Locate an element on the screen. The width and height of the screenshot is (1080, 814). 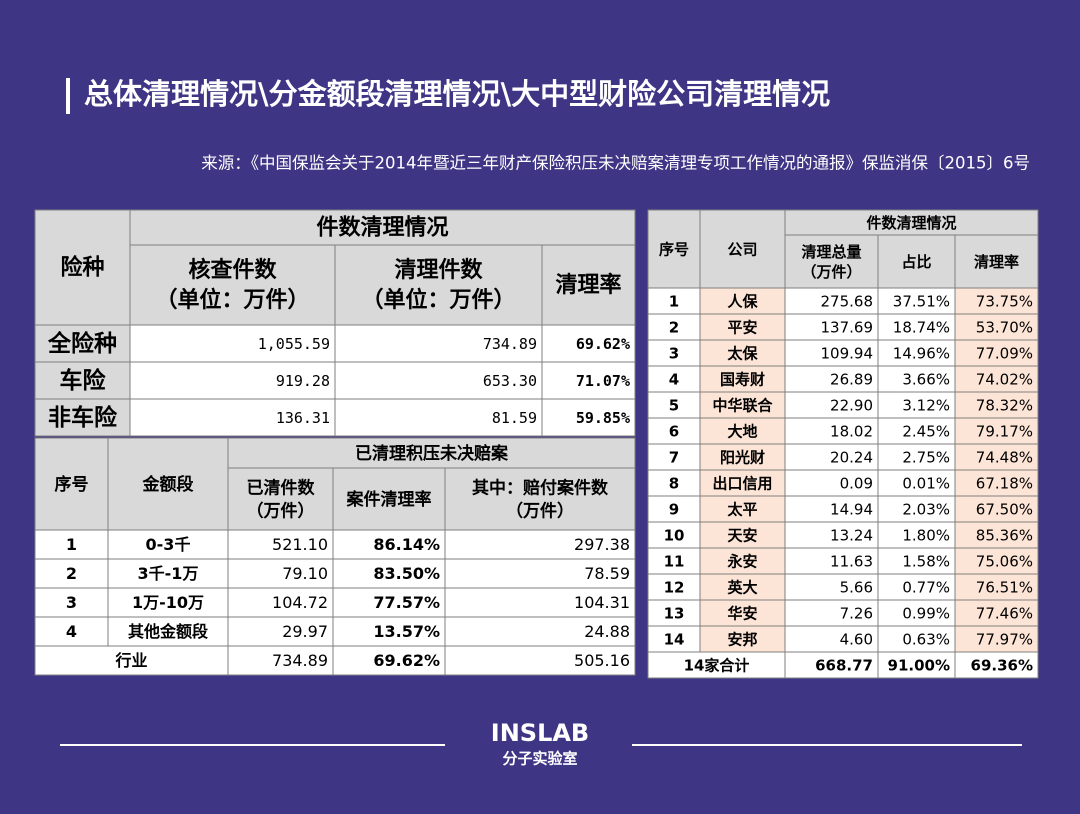
row-label: 13 is located at coordinates (674, 614).